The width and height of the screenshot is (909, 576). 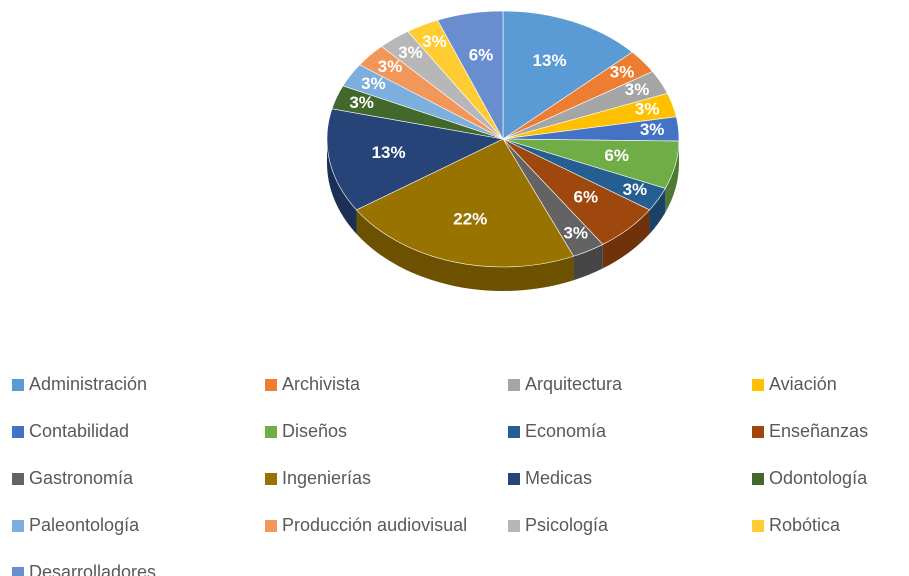 I want to click on legend-label: Gastronomía, so click(x=81, y=478).